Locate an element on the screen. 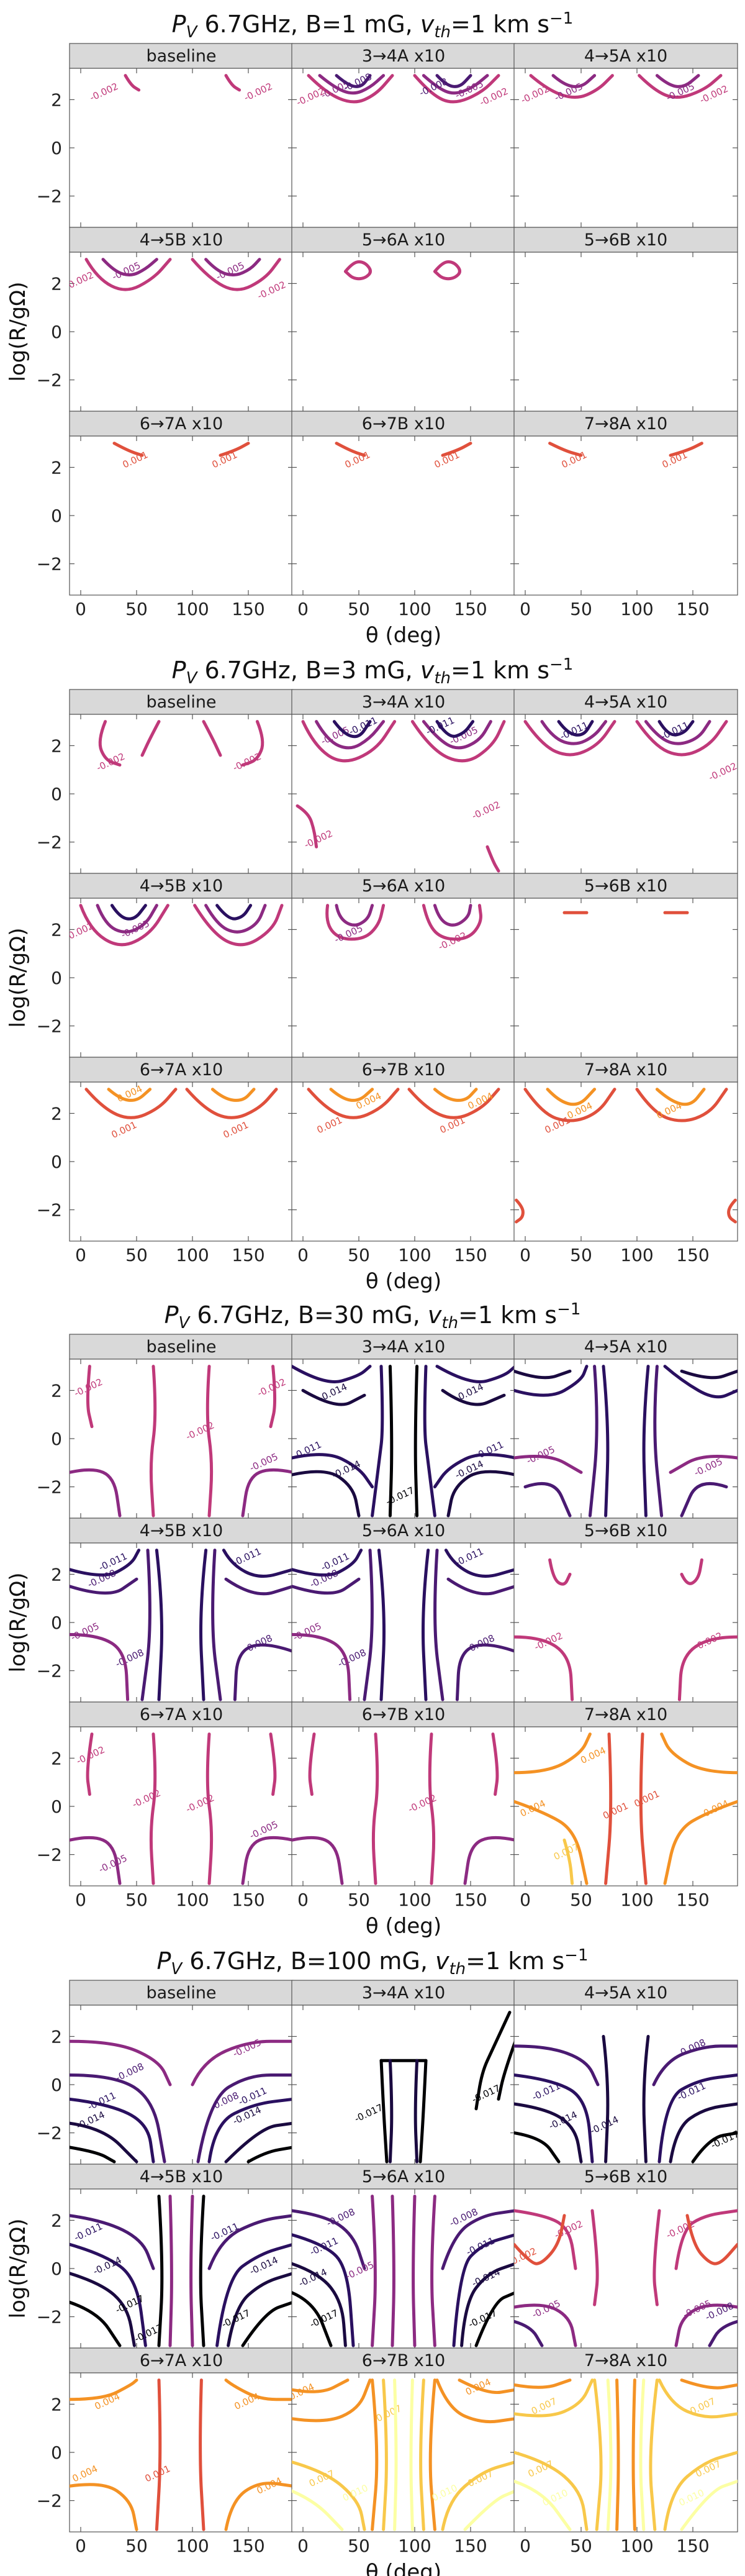 The width and height of the screenshot is (745, 2576). panel-label: 6→7A x10 is located at coordinates (181, 424).